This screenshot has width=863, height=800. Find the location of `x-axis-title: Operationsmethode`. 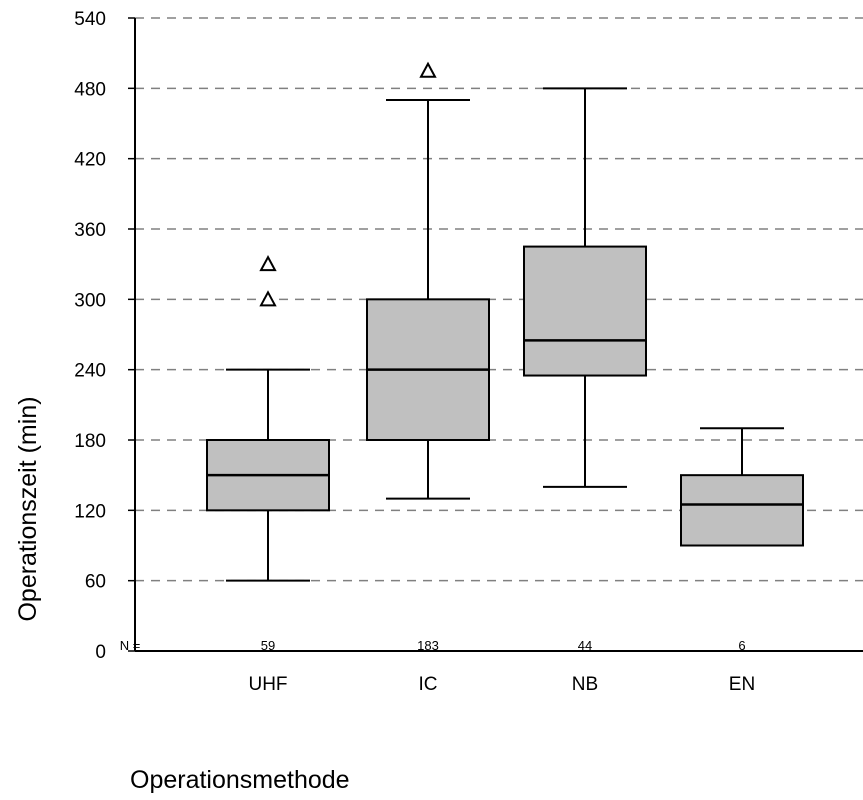

x-axis-title: Operationsmethode is located at coordinates (240, 780).